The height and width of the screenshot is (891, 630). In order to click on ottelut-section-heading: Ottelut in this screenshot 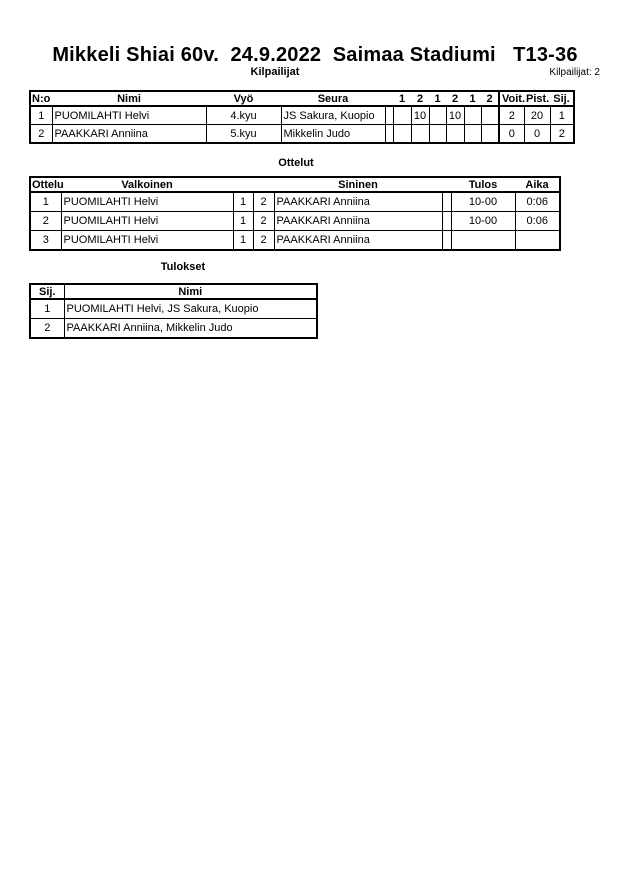, I will do `click(296, 163)`.